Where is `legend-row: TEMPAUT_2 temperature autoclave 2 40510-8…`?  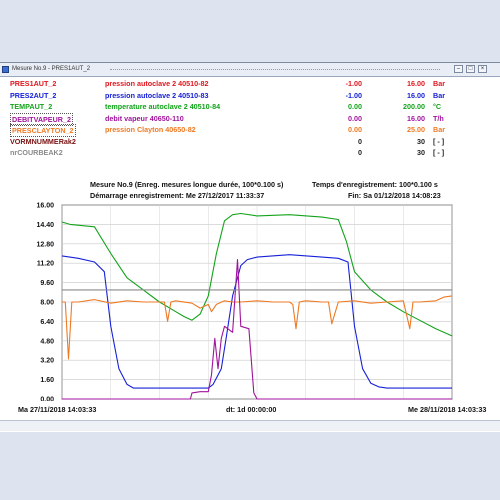 legend-row: TEMPAUT_2 temperature autoclave 2 40510-8… is located at coordinates (250, 106).